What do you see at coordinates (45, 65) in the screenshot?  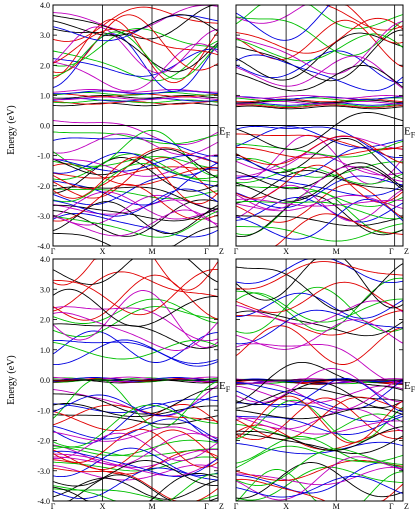 I see `y-tick-label: 2.0` at bounding box center [45, 65].